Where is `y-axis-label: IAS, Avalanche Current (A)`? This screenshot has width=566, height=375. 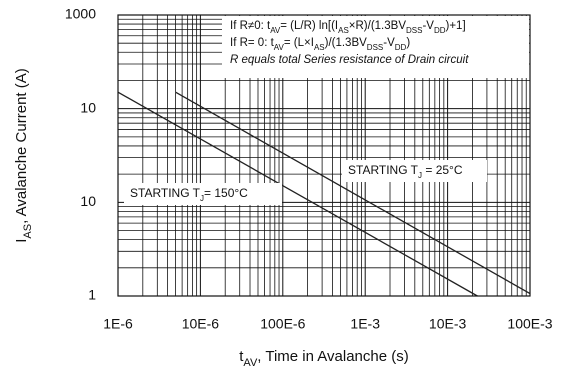 y-axis-label: IAS, Avalanche Current (A) is located at coordinates (23, 155).